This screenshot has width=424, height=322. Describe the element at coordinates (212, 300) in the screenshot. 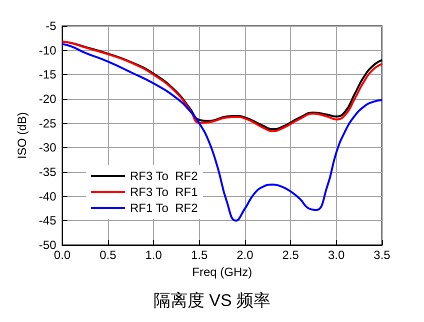

I see `text: 隔离度 VS 频率` at that location.